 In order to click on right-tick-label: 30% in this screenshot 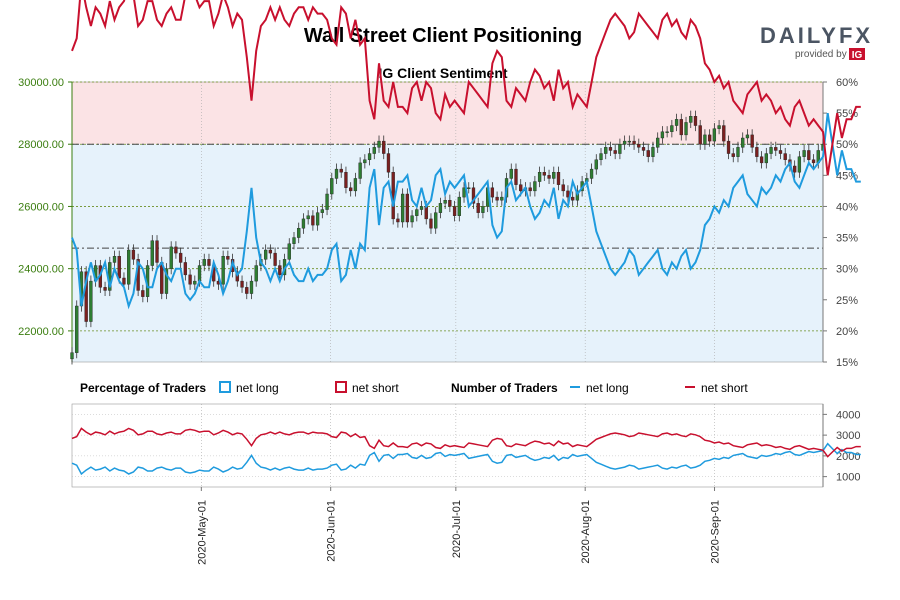, I will do `click(847, 270)`.